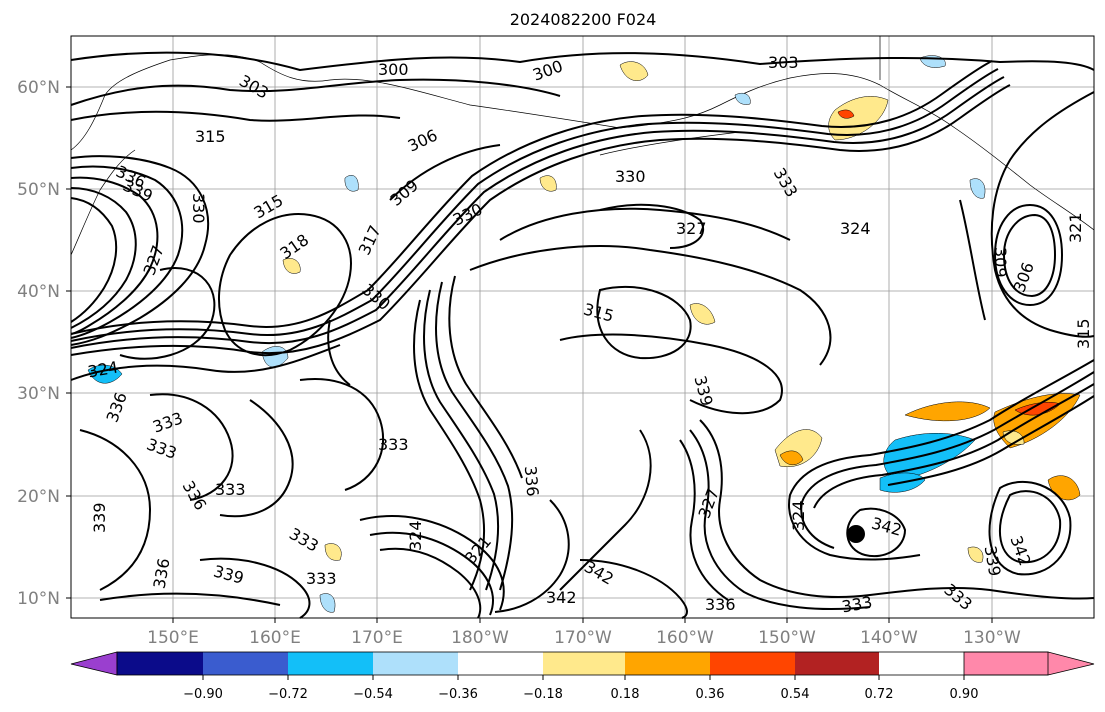 The height and width of the screenshot is (712, 1105). Describe the element at coordinates (685, 638) in the screenshot. I see `lon-label: 160°W` at that location.